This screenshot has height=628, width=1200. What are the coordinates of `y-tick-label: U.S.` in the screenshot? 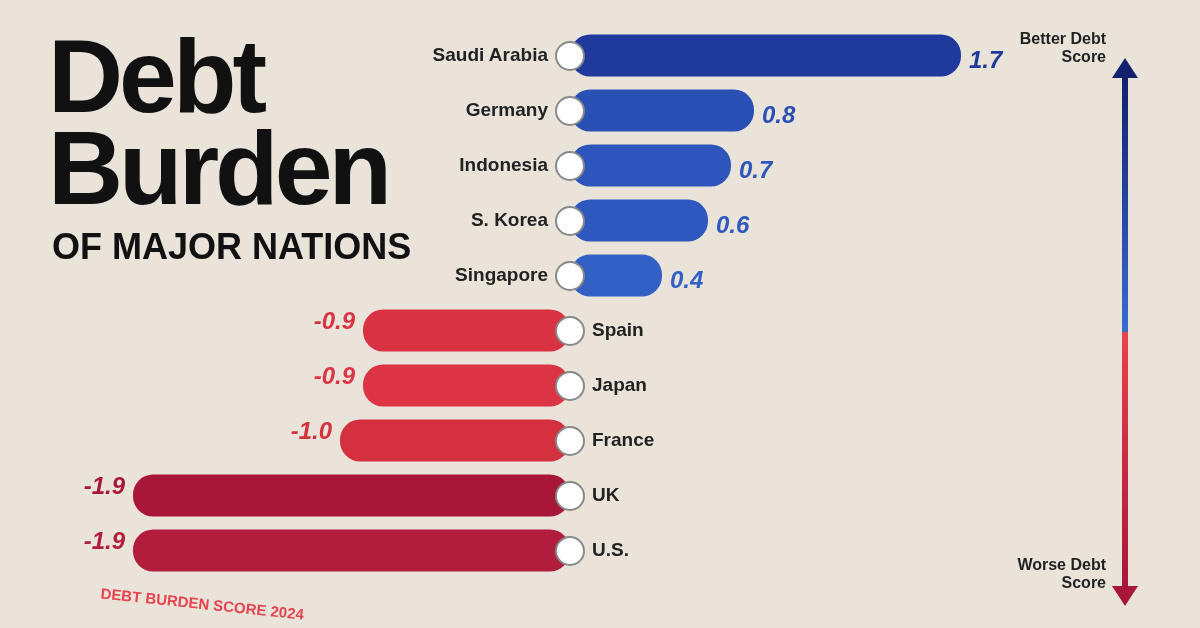 It's located at (610, 549).